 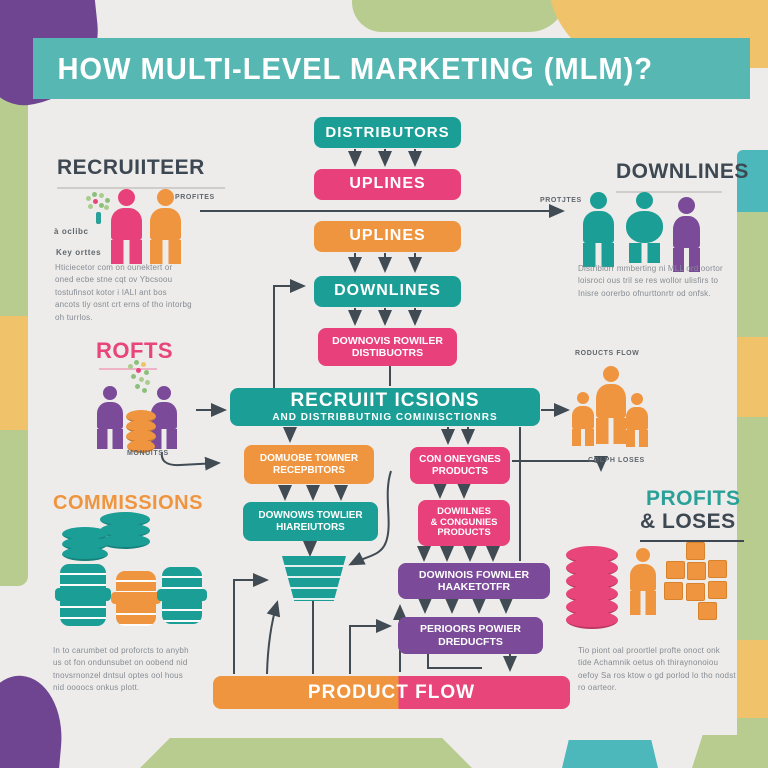 I want to click on flow-box-dowinois: DOWINOIS FOWNLER HAAKETOTFR, so click(x=474, y=581).